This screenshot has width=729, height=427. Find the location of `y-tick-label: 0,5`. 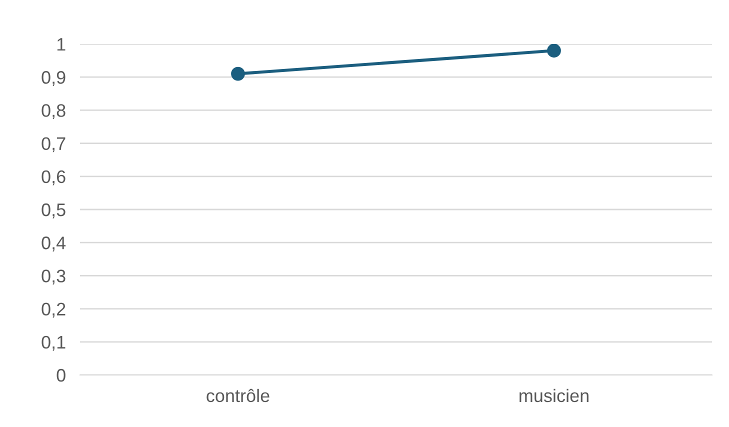

y-tick-label: 0,5 is located at coordinates (54, 210).